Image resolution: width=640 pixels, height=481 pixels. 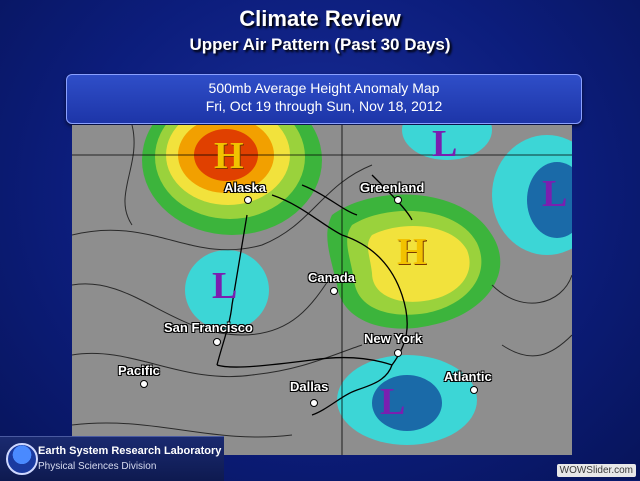 I want to click on pacific-low-anomaly, so click(x=227, y=290).